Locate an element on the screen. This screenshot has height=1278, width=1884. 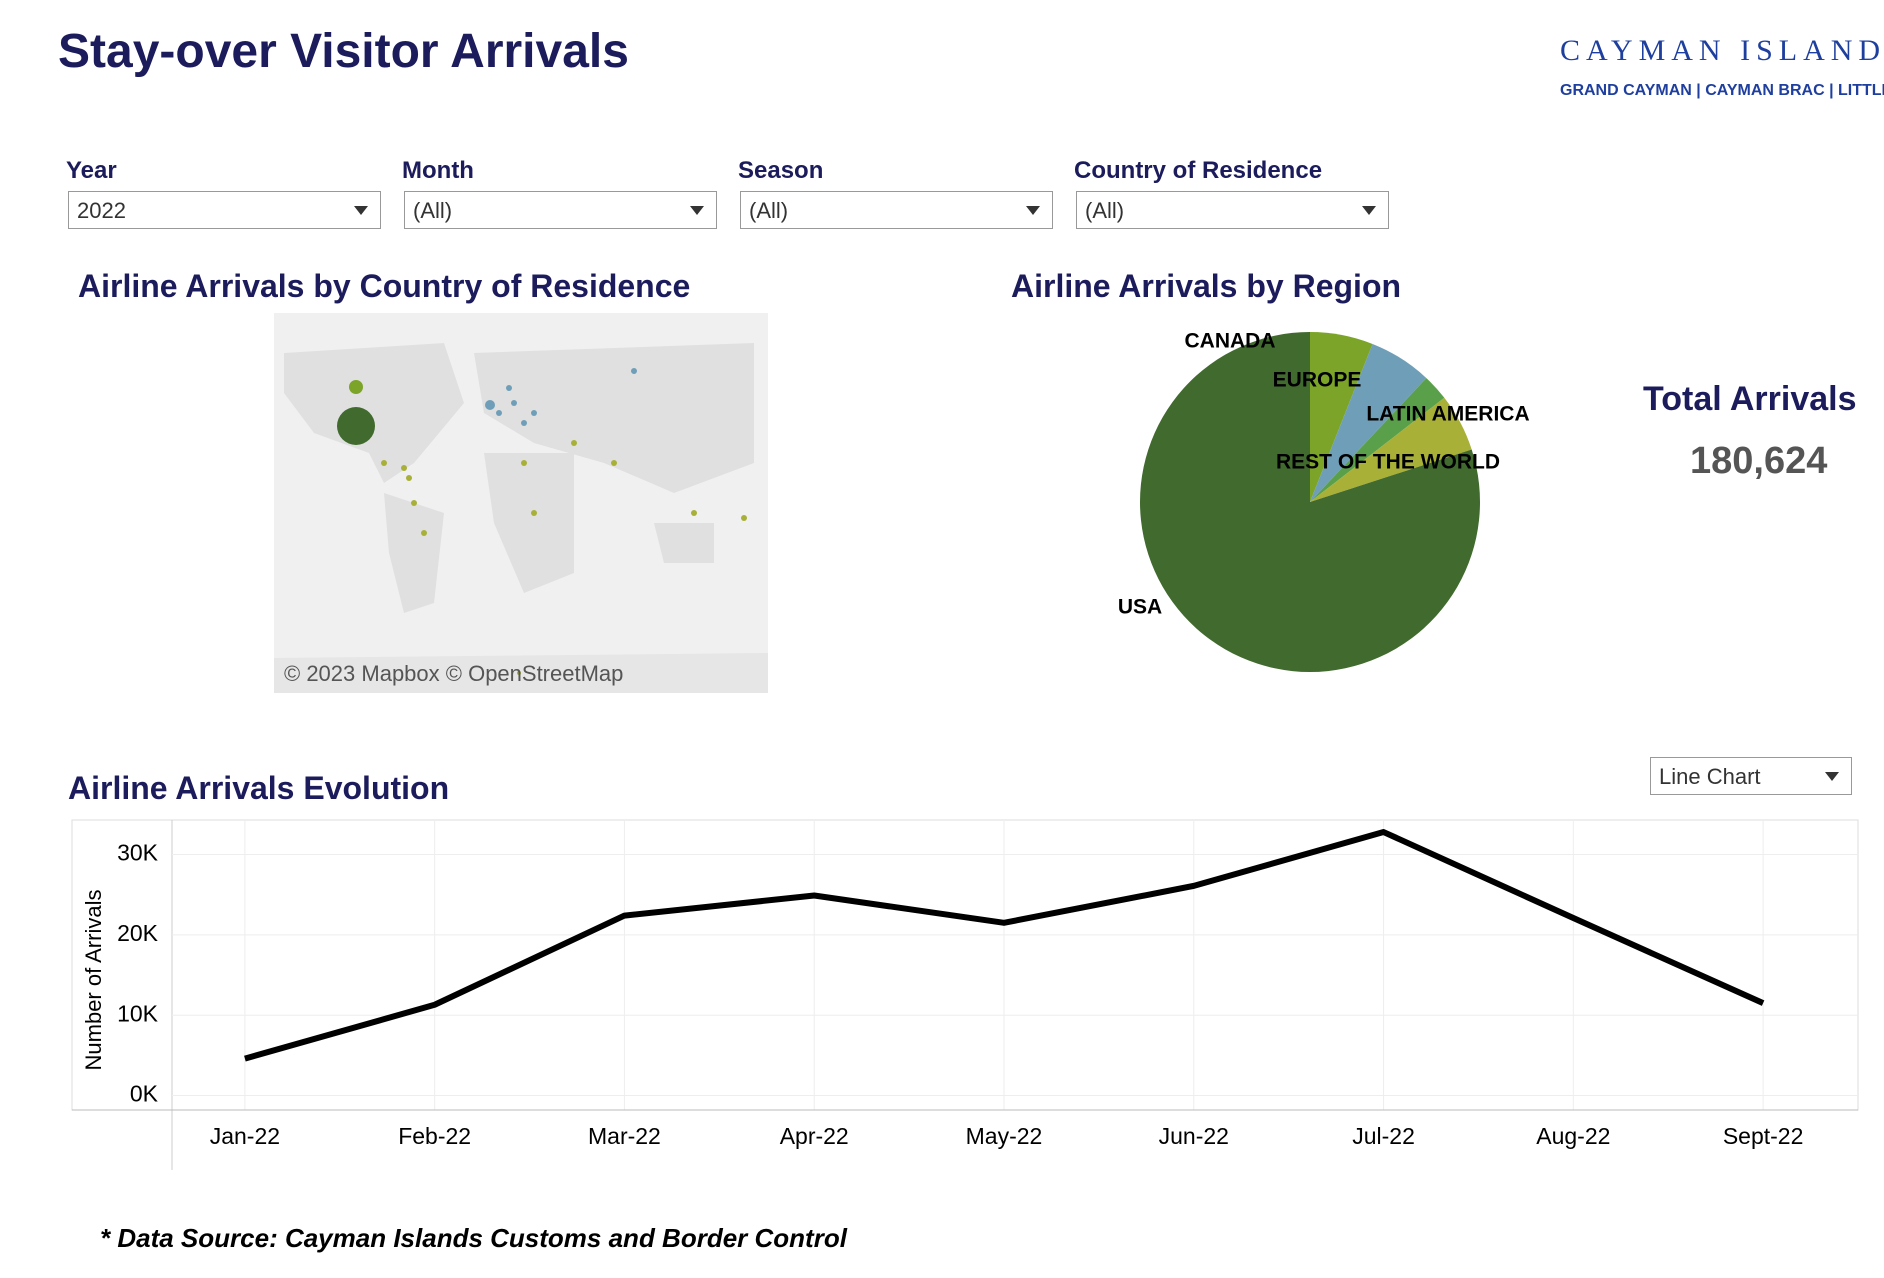
x-tick-label: Mar-22 is located at coordinates (624, 1136).